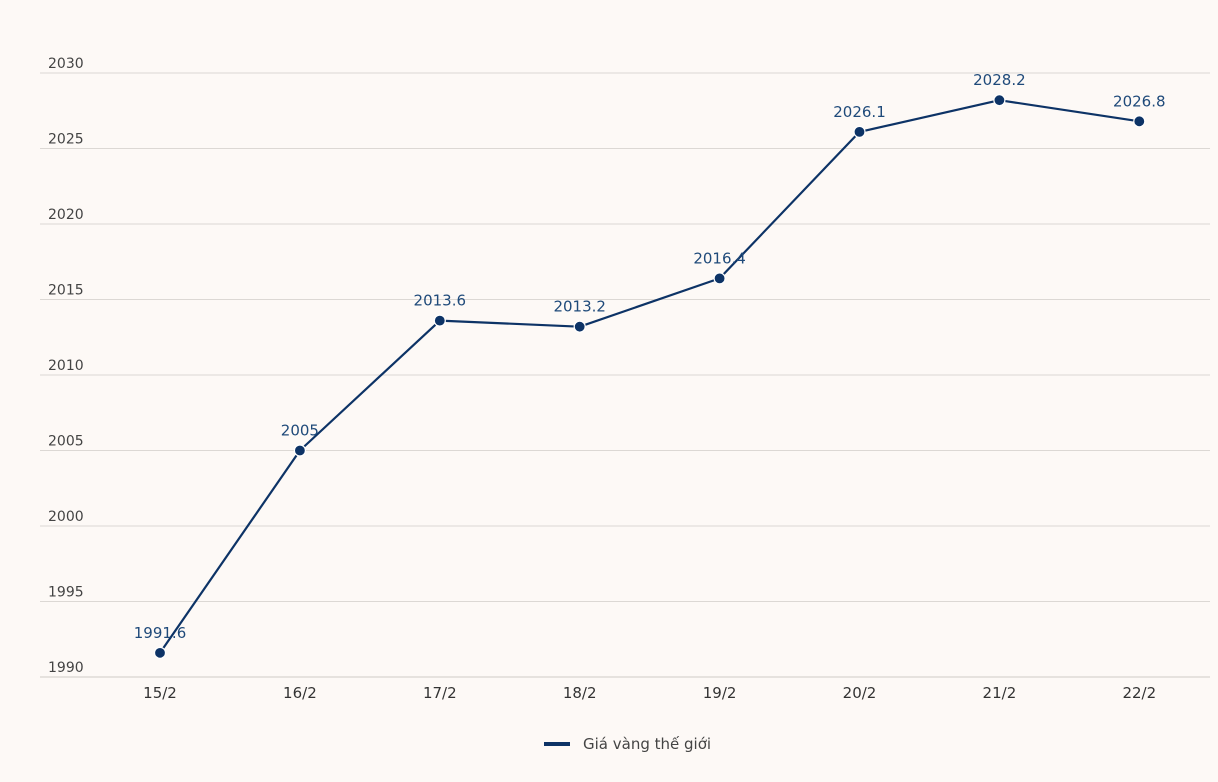 The width and height of the screenshot is (1218, 782). Describe the element at coordinates (66, 668) in the screenshot. I see `y-tick-label: 1990` at that location.